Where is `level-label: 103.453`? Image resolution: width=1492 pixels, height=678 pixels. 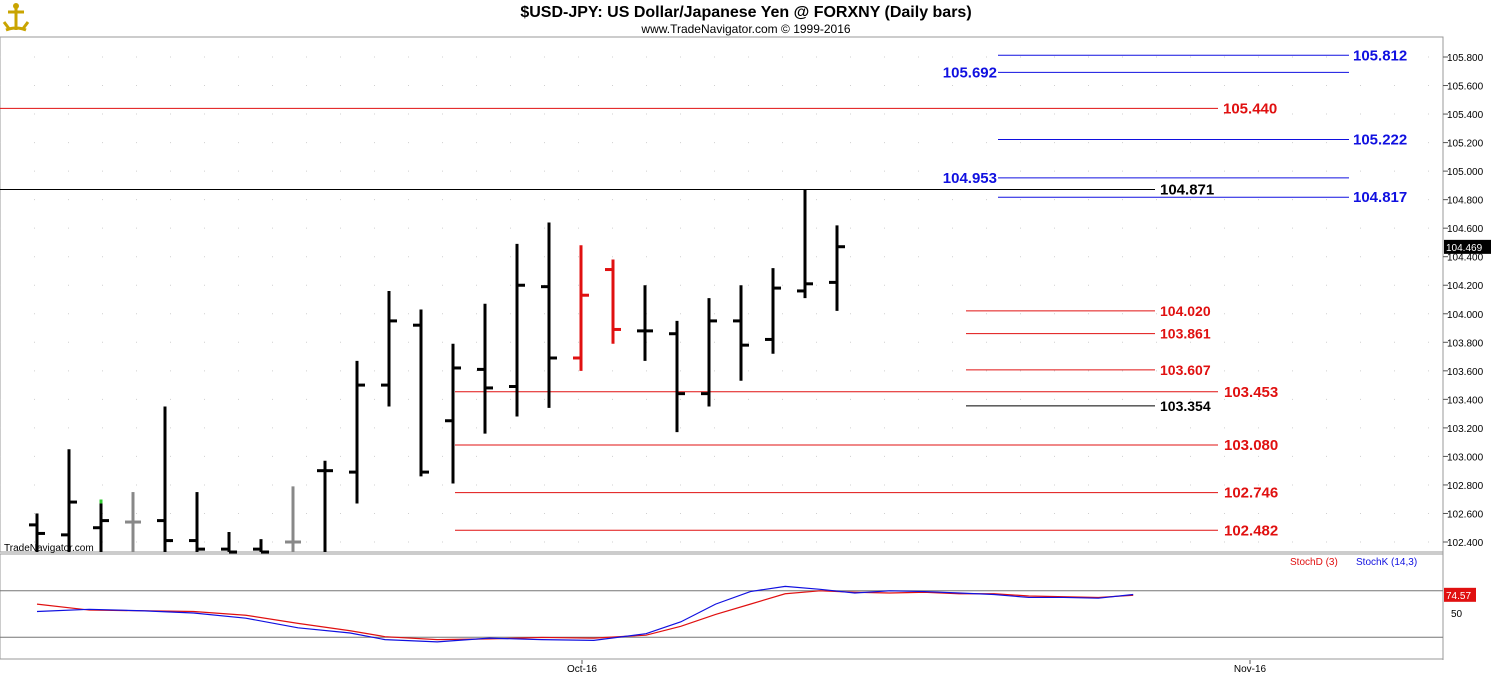 level-label: 103.453 is located at coordinates (1251, 392).